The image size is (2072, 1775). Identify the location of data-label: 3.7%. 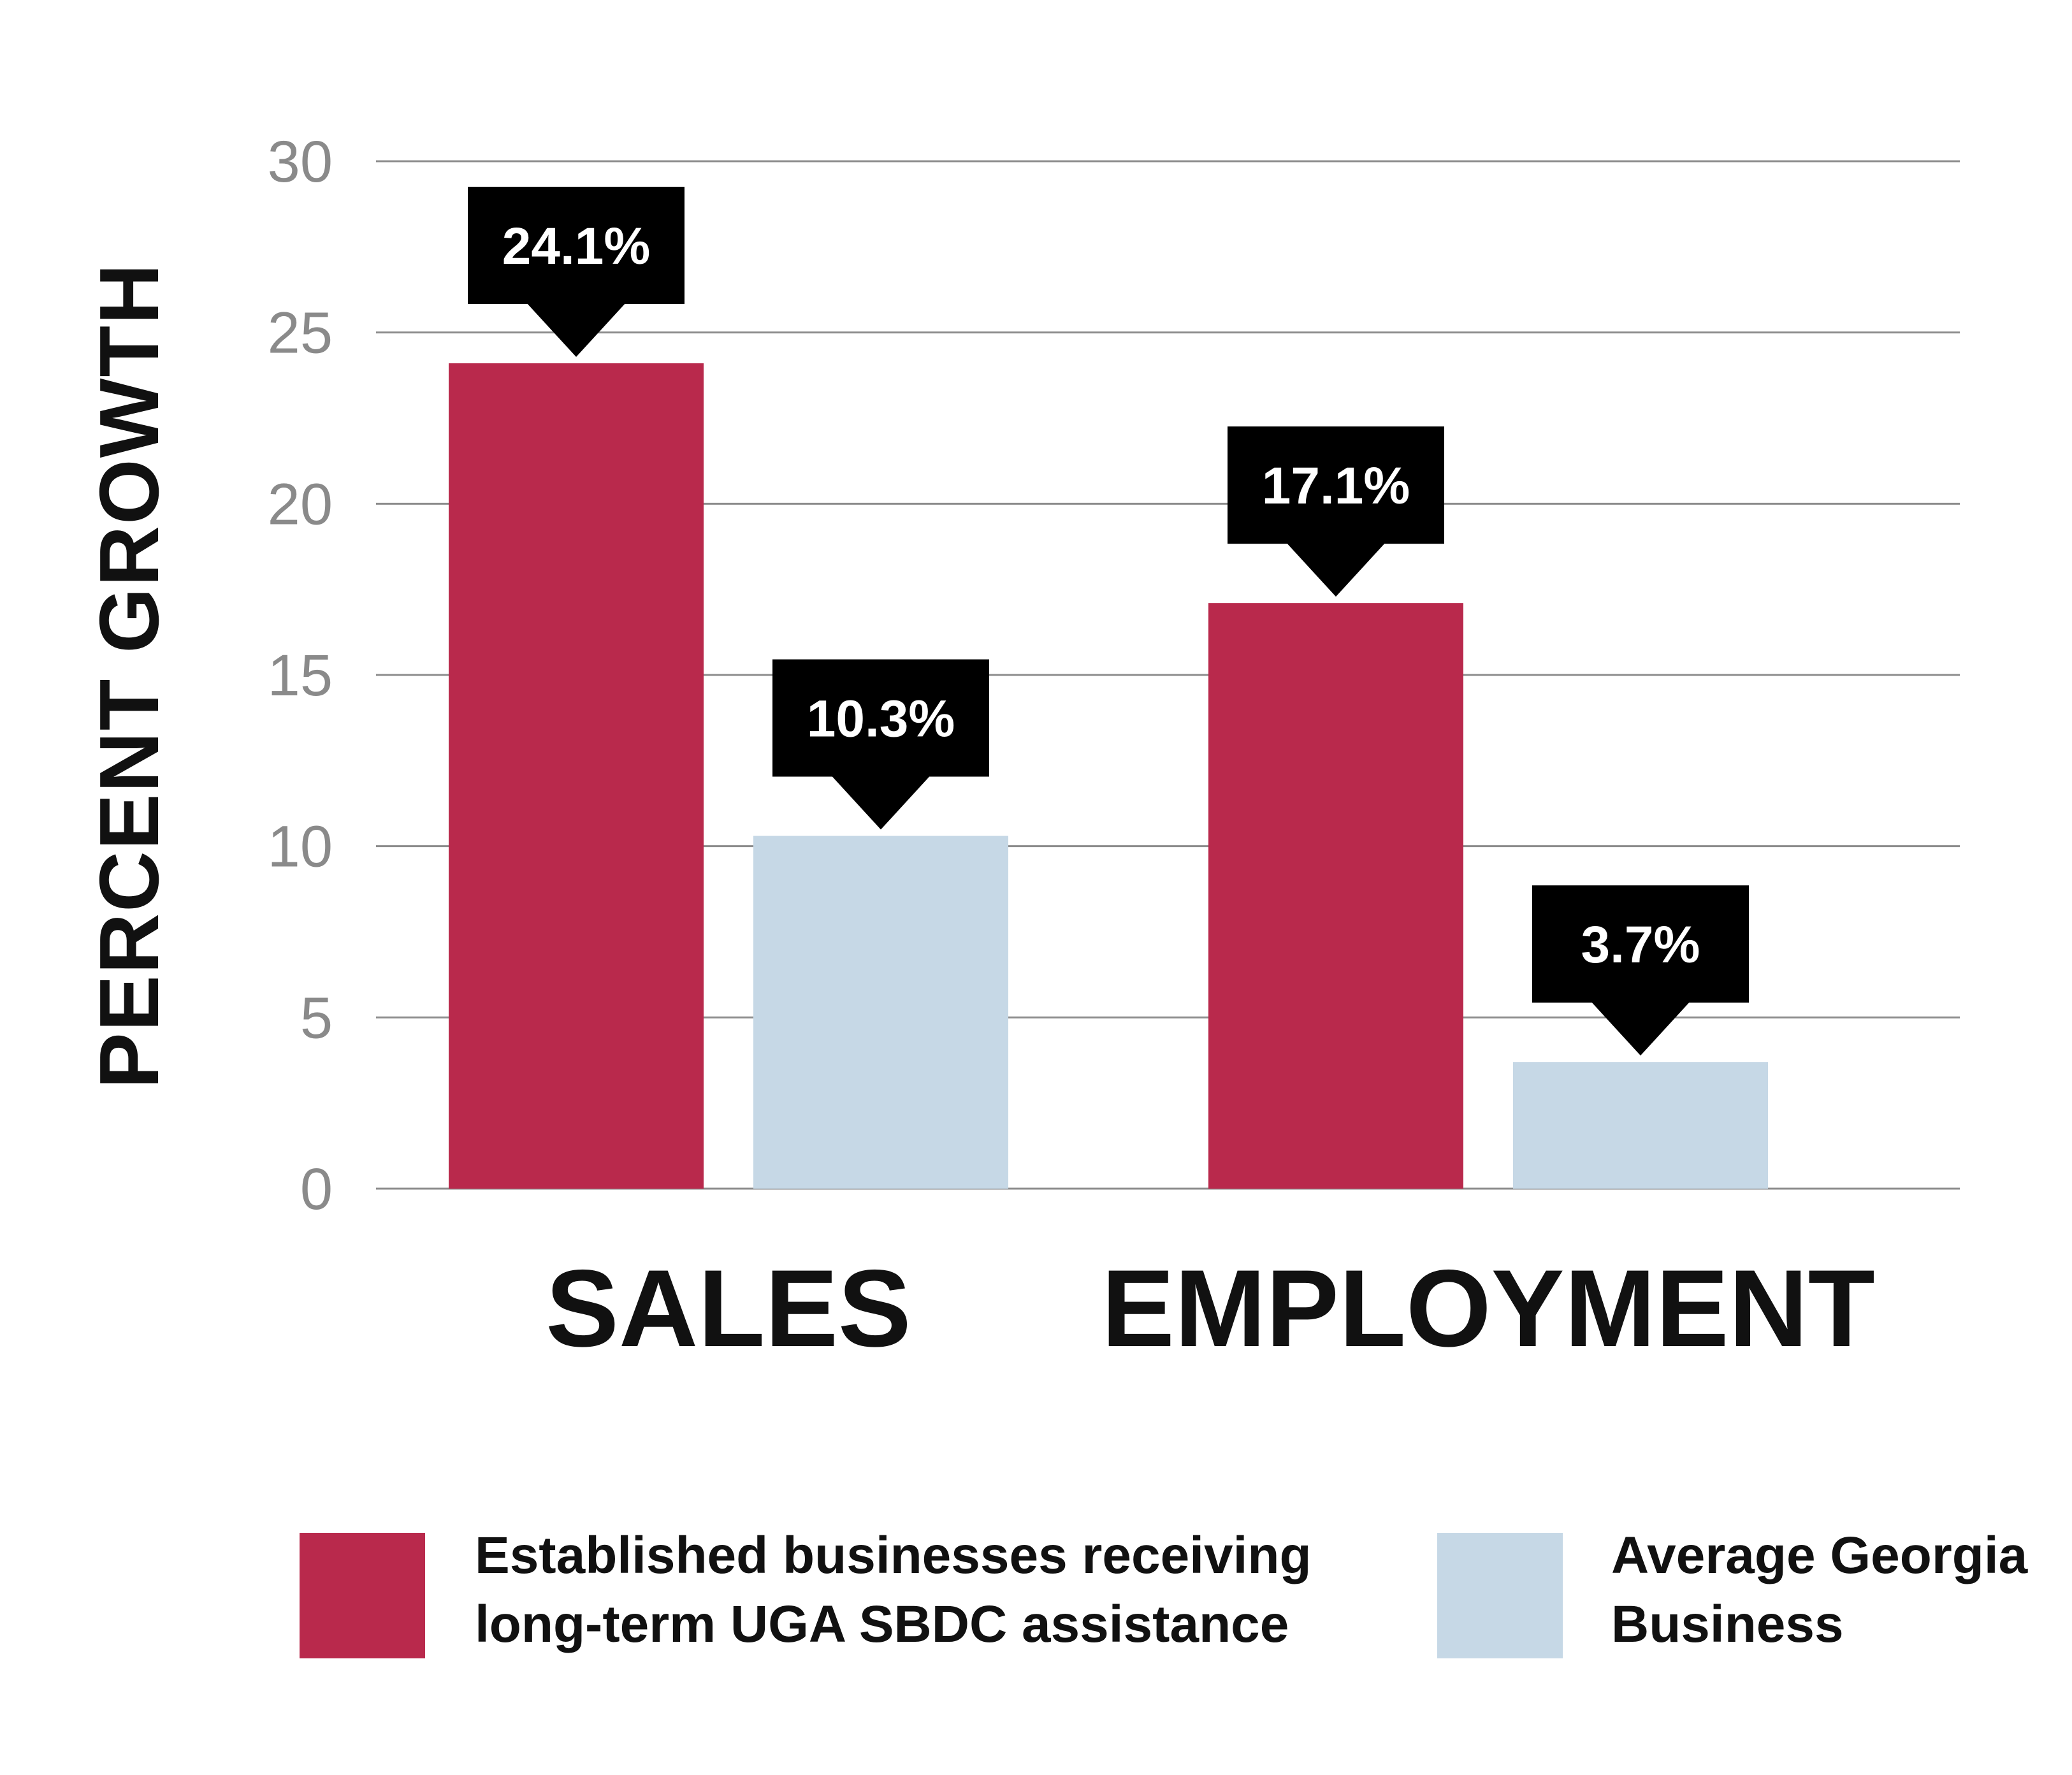
(1640, 945).